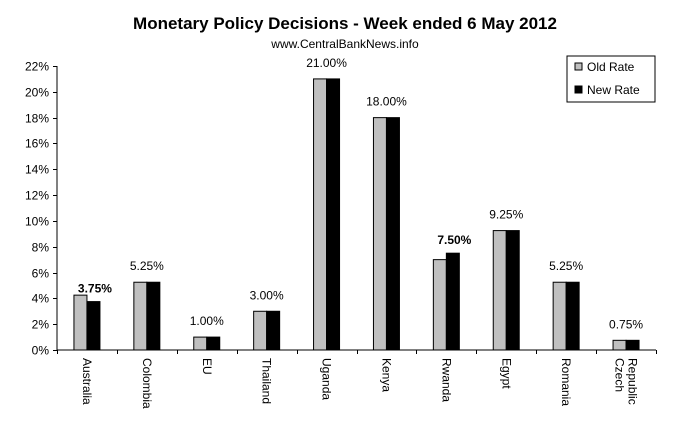 Image resolution: width=691 pixels, height=434 pixels. I want to click on y-tick-label: 14%, so click(37, 170).